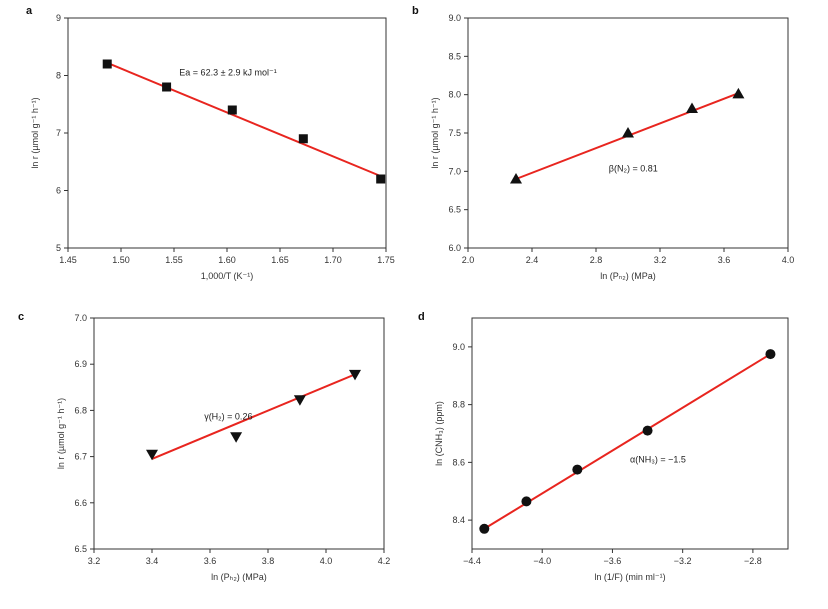  Describe the element at coordinates (239, 577) in the screenshot. I see `x-axis-label: ln (Pₕ₂) (MPa)` at that location.